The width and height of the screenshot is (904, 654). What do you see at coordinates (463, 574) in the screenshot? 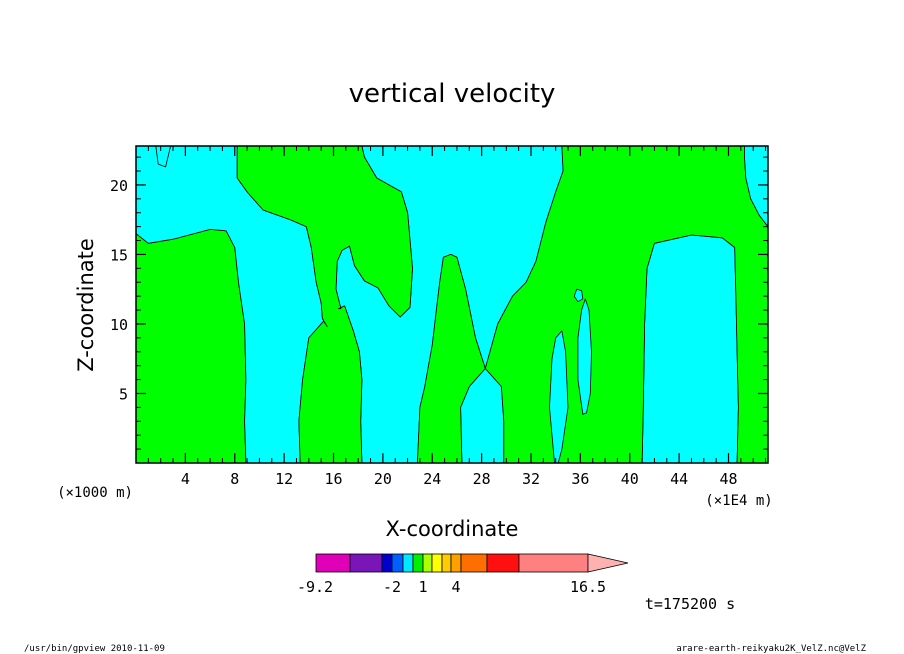
I see `colorbar: -9.2 -2 1 4 16.5` at bounding box center [463, 574].